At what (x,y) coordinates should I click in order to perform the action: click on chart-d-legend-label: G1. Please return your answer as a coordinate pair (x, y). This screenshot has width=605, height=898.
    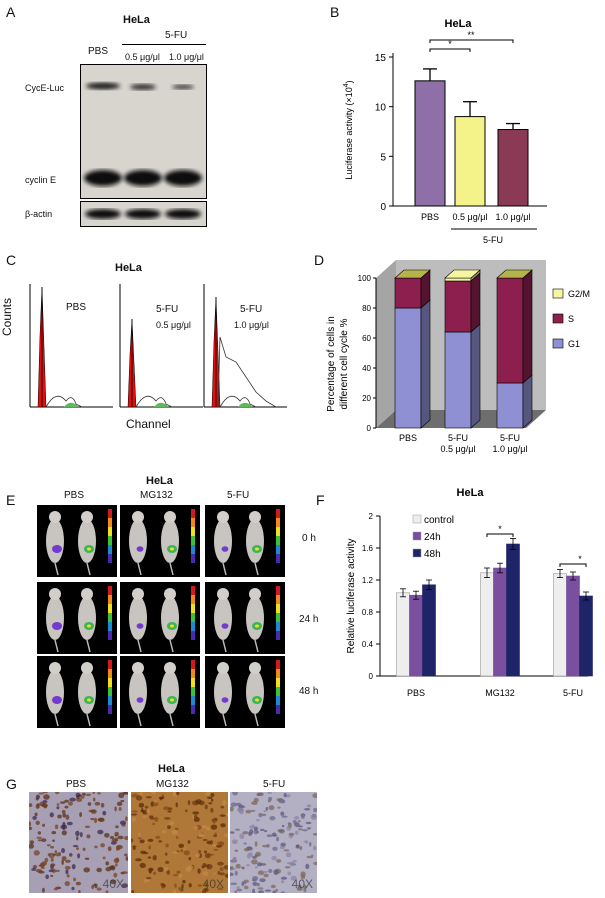
    Looking at the image, I should click on (574, 344).